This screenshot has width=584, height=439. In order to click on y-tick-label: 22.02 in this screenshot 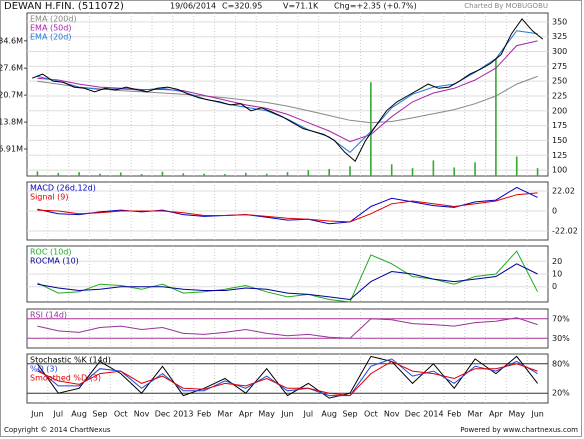, I will do `click(563, 191)`.